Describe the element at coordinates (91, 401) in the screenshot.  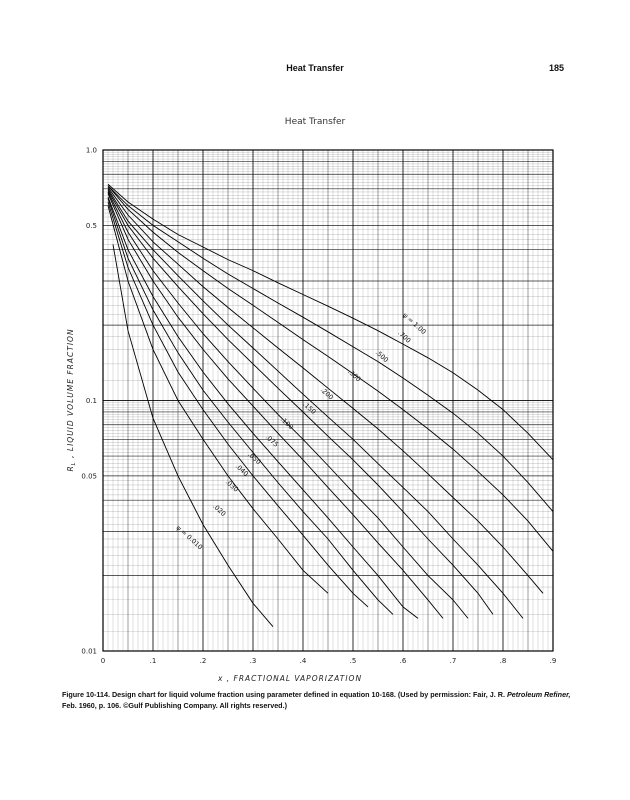
I see `y-tick-label: 0.1` at that location.